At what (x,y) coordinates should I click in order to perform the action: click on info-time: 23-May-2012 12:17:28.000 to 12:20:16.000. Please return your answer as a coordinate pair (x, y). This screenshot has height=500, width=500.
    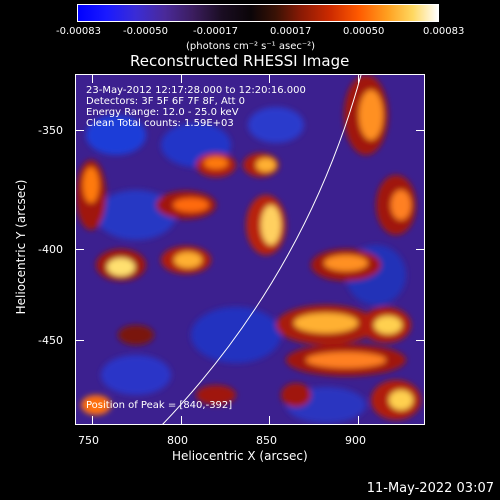
    Looking at the image, I should click on (196, 90).